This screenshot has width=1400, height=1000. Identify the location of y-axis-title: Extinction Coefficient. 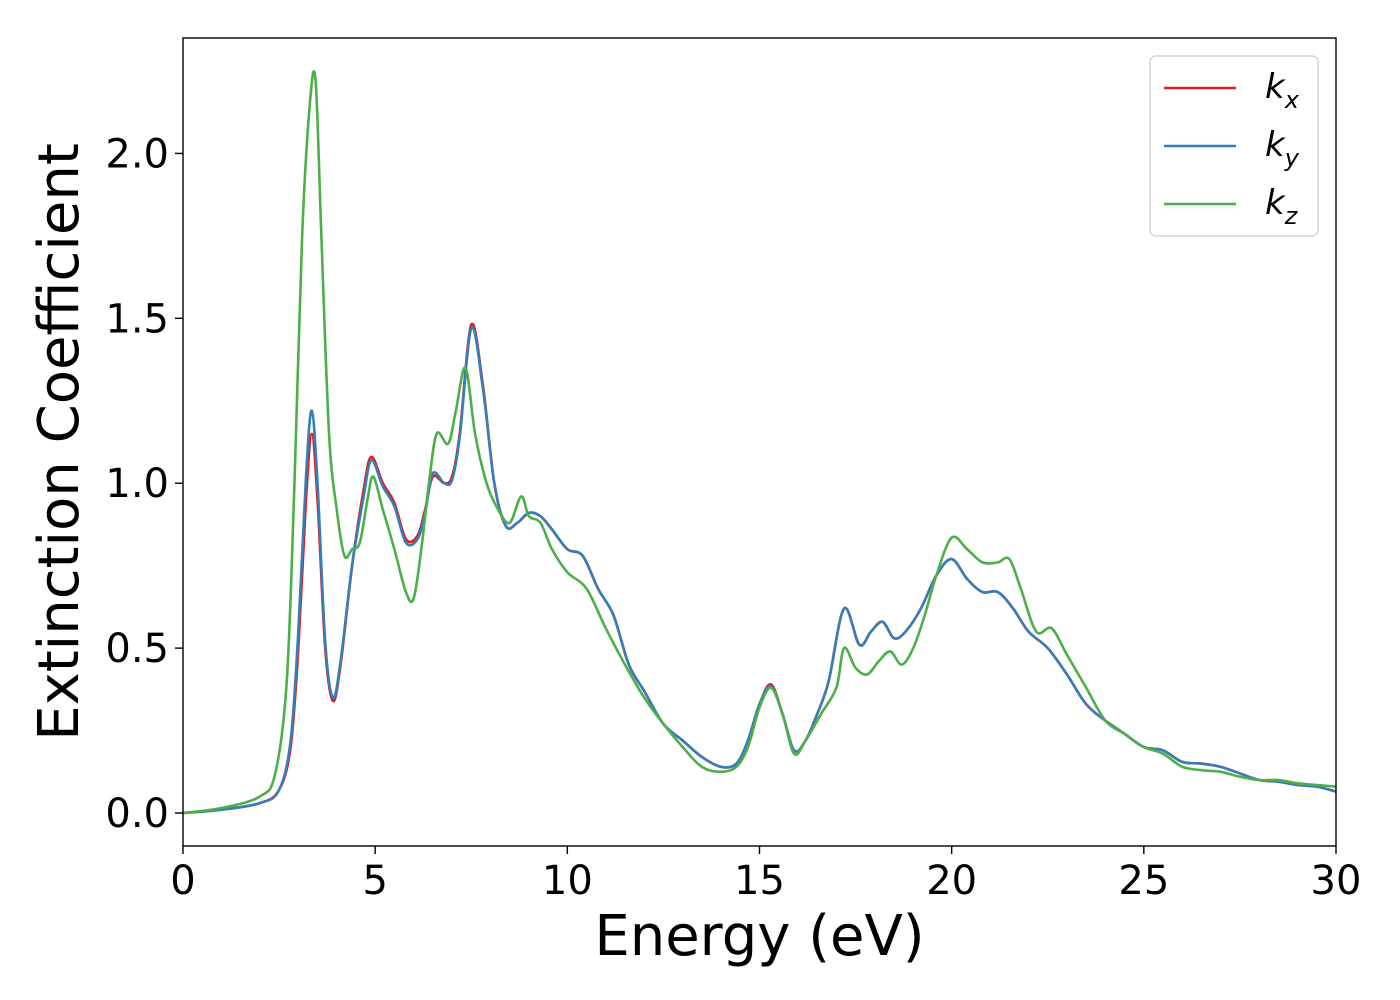
(59, 442).